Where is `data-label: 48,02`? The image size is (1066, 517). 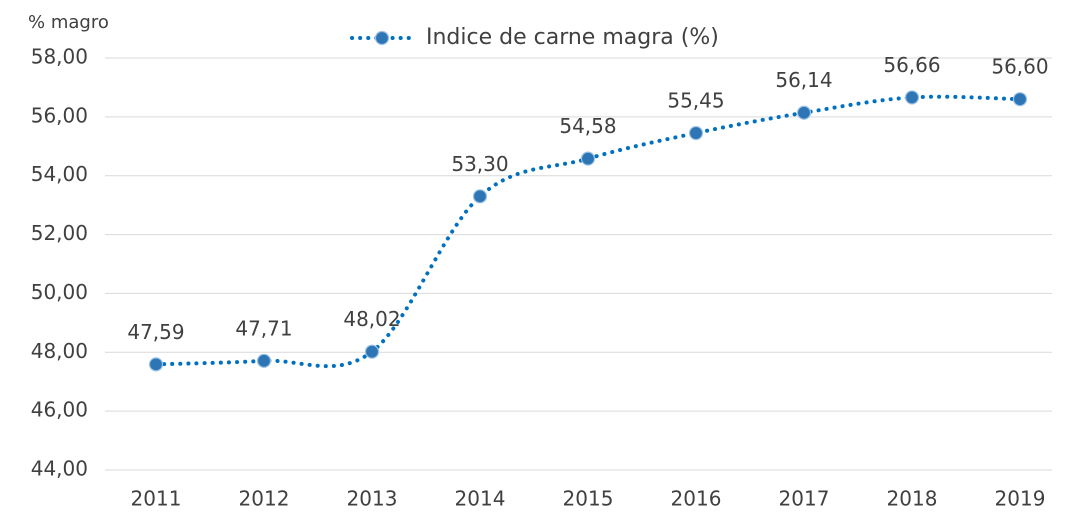 data-label: 48,02 is located at coordinates (371, 319).